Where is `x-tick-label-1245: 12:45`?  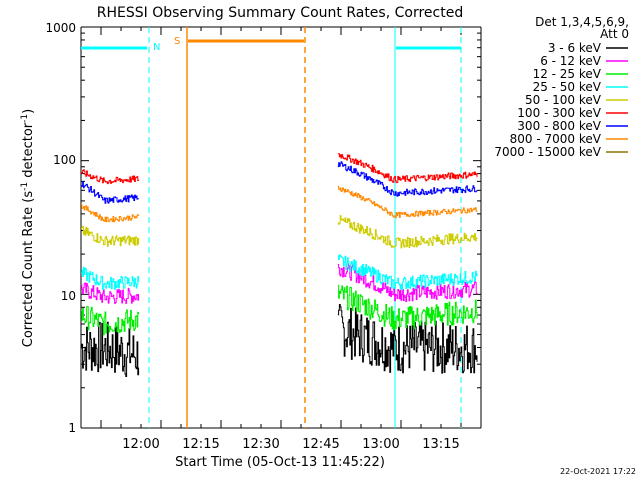
x-tick-label-1245: 12:45 is located at coordinates (320, 444).